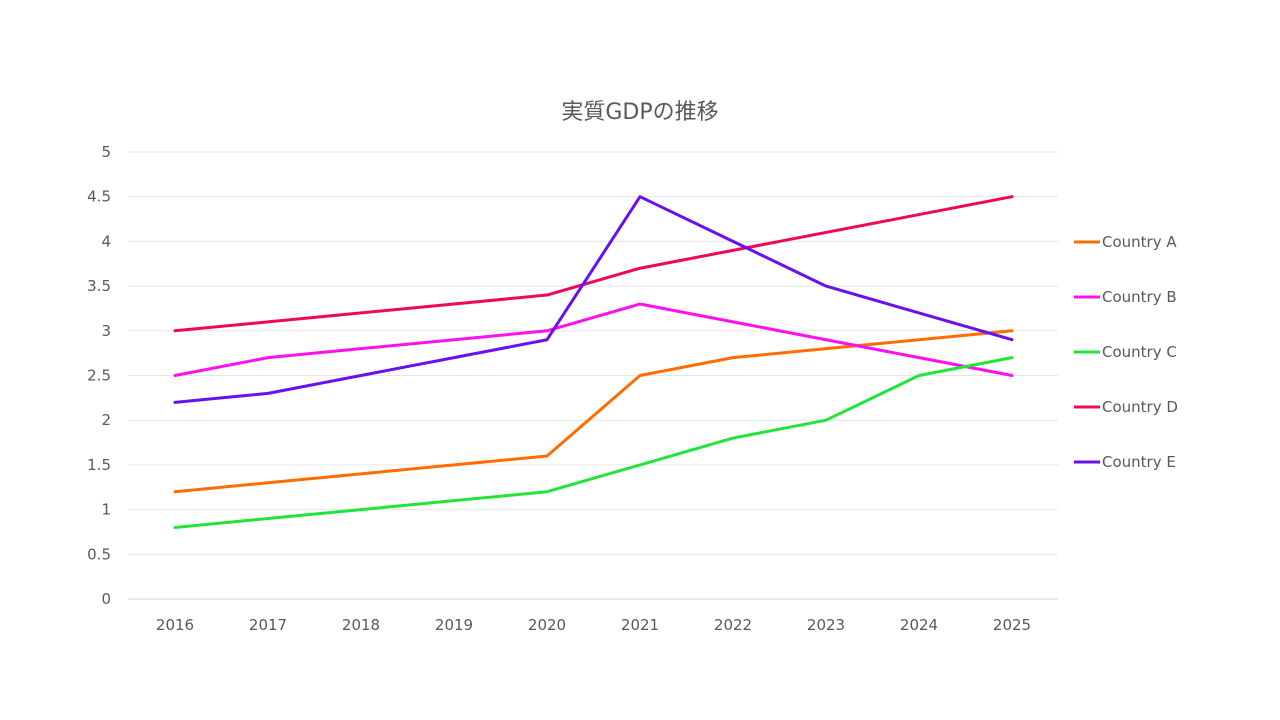  Describe the element at coordinates (106, 599) in the screenshot. I see `y-tick-label: 0` at that location.